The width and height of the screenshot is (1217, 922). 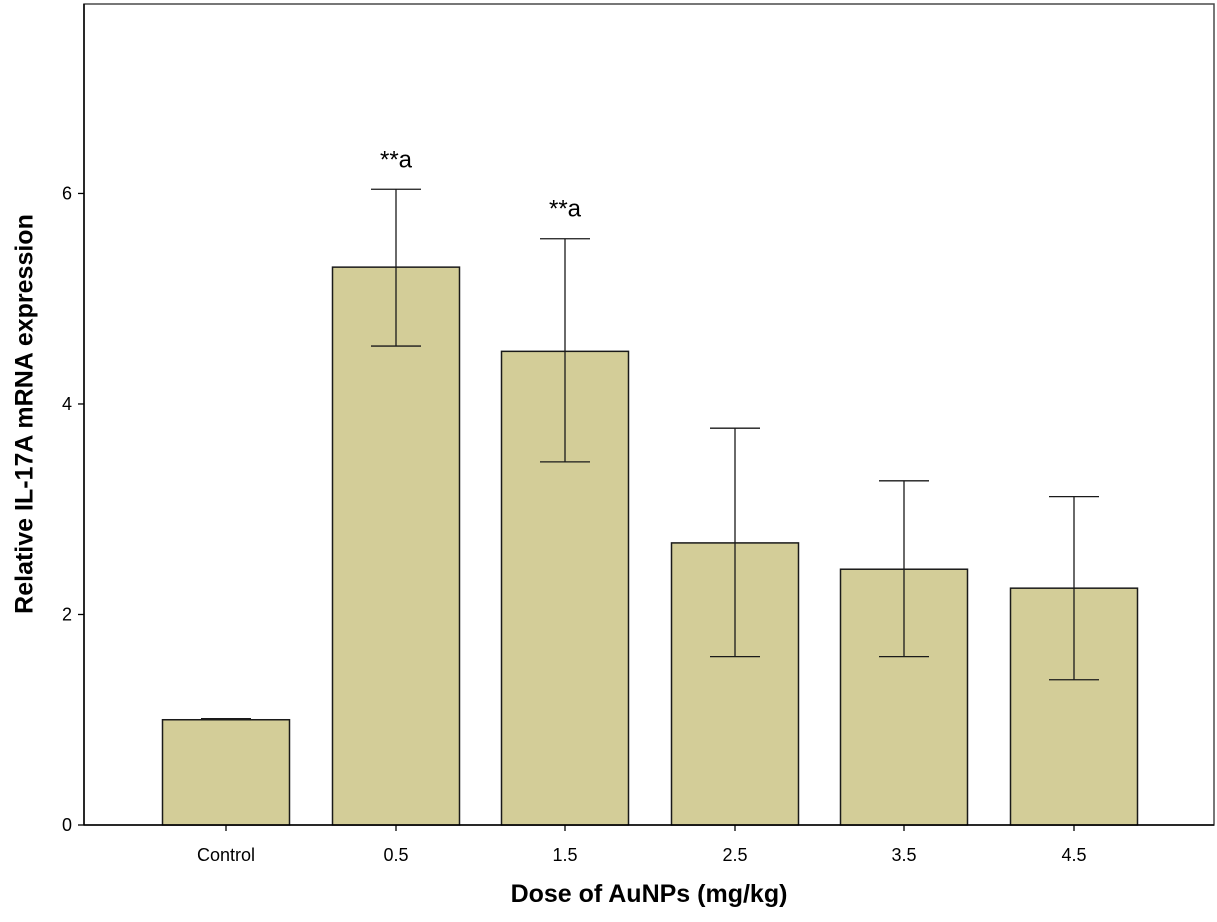 What do you see at coordinates (67, 193) in the screenshot?
I see `y-tick-label-3: 6` at bounding box center [67, 193].